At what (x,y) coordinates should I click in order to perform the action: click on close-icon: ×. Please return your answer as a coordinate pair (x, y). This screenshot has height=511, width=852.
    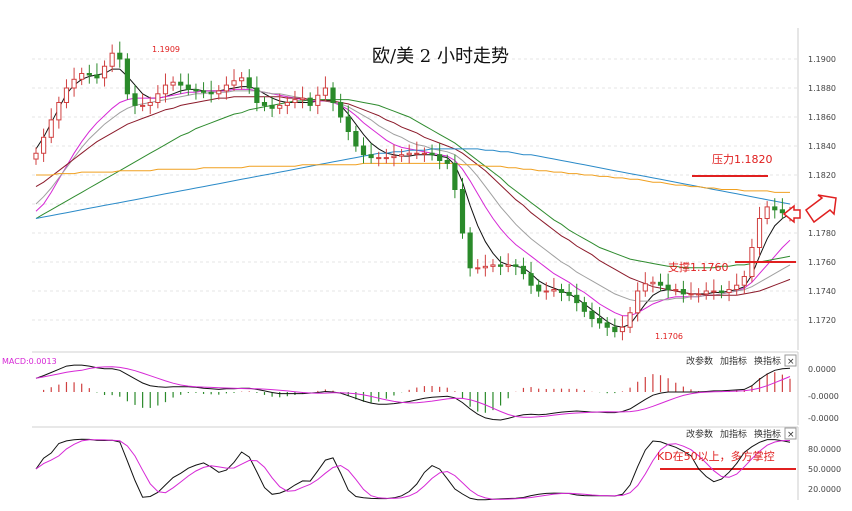
    Looking at the image, I should click on (791, 435).